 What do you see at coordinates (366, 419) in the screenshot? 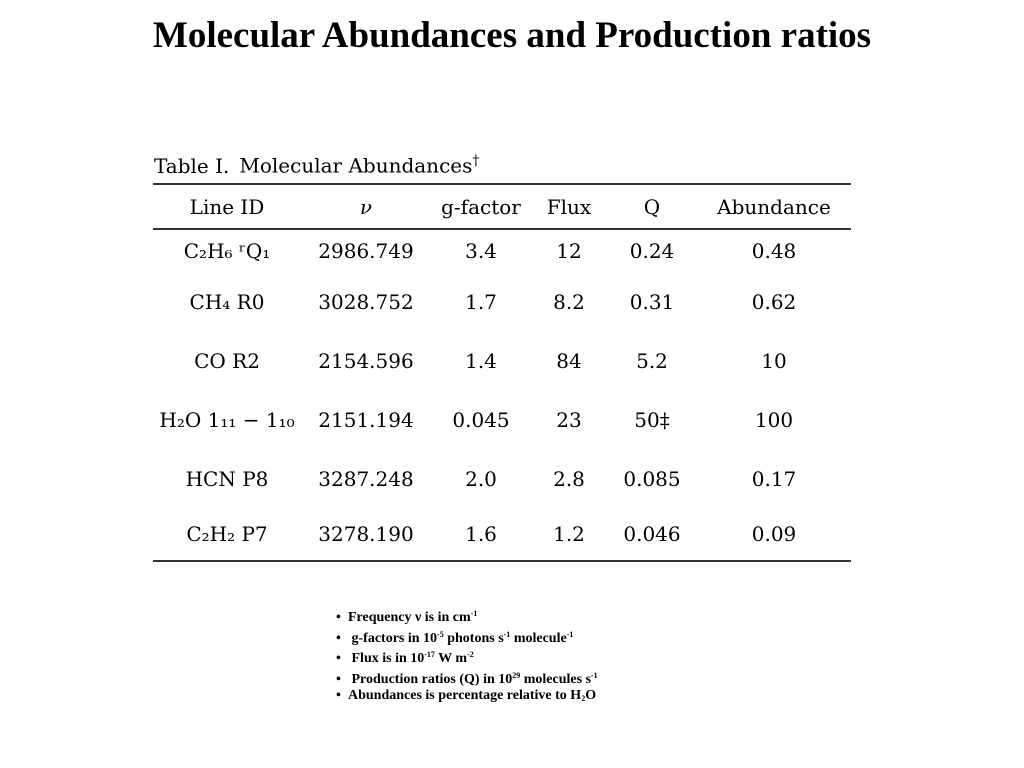
I see `cell-frequency: 2151.194` at bounding box center [366, 419].